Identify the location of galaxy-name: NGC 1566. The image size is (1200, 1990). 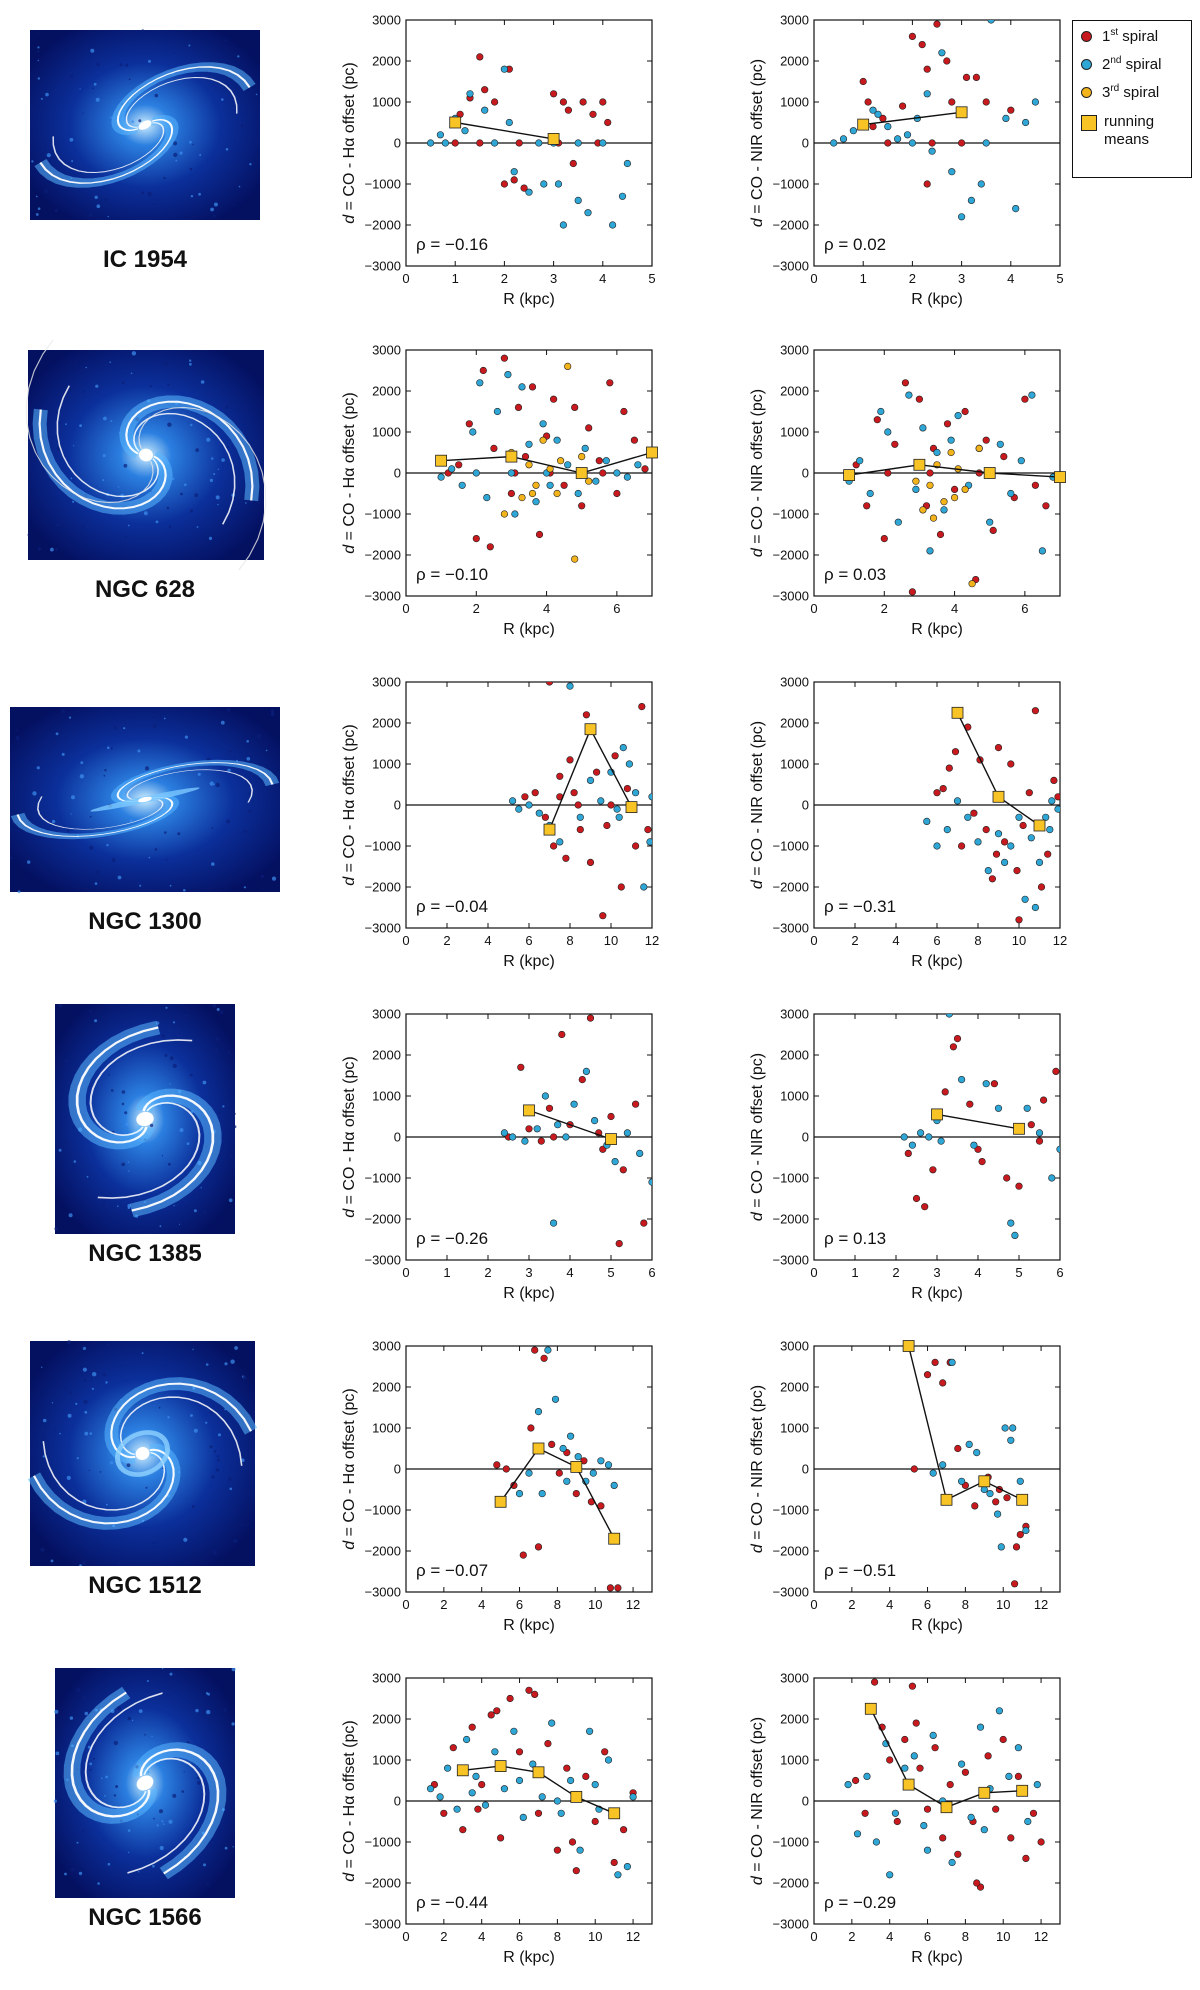
(145, 1917).